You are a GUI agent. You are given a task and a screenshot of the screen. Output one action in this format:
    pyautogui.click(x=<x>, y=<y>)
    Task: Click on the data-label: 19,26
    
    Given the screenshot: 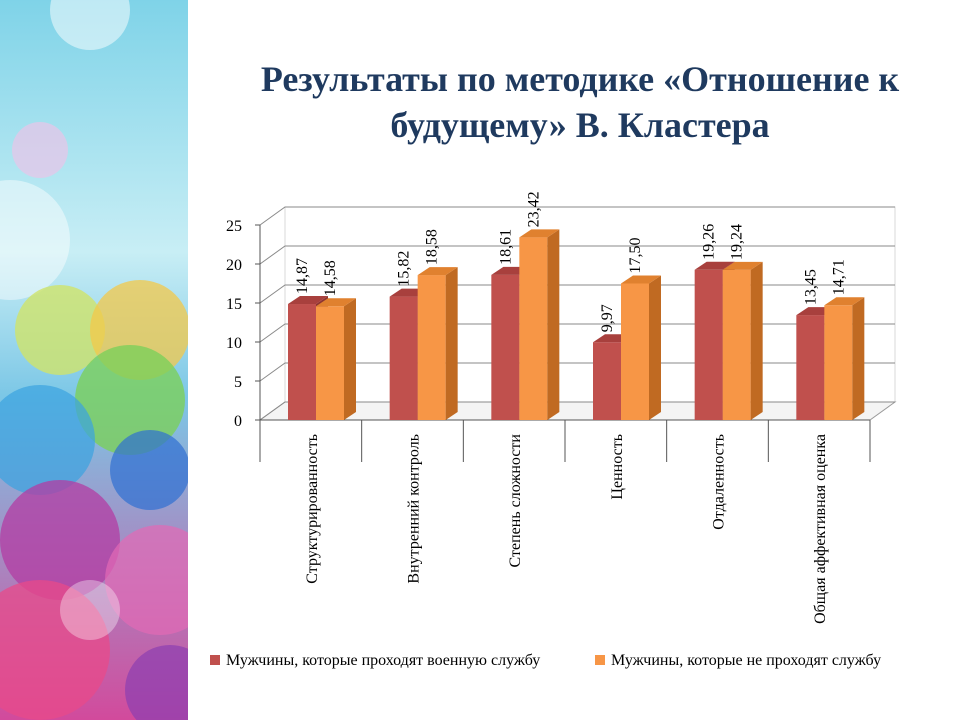 What is the action you would take?
    pyautogui.click(x=709, y=242)
    